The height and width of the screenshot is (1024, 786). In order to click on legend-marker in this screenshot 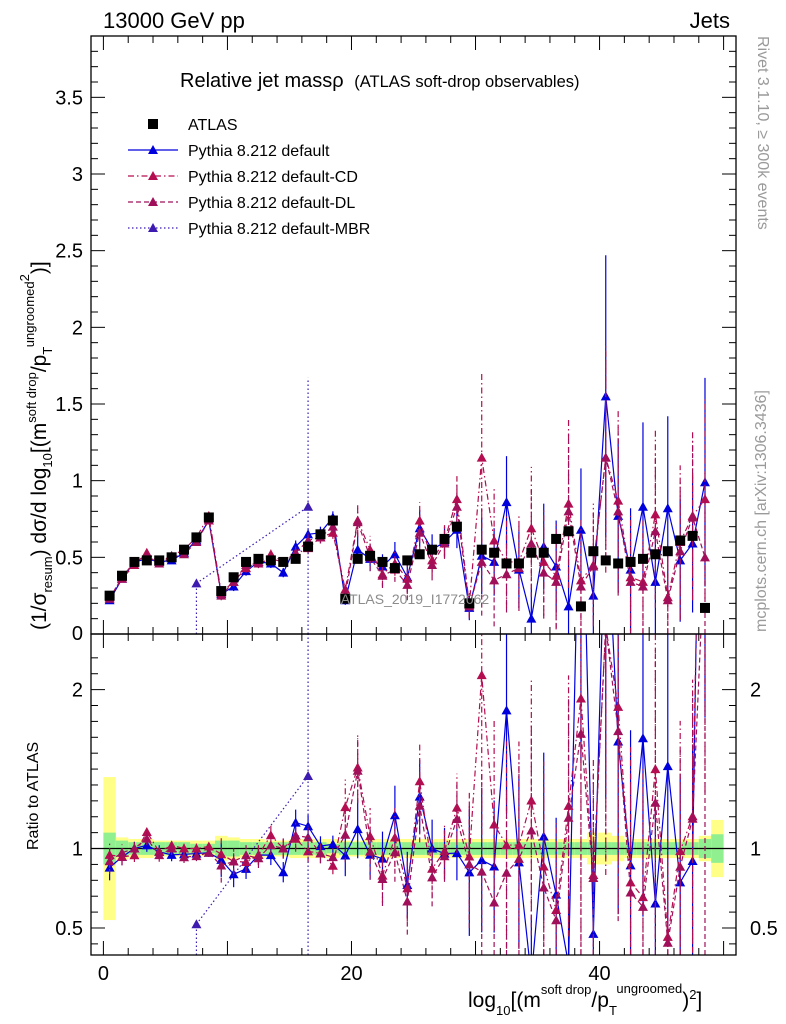, I will do `click(153, 124)`.